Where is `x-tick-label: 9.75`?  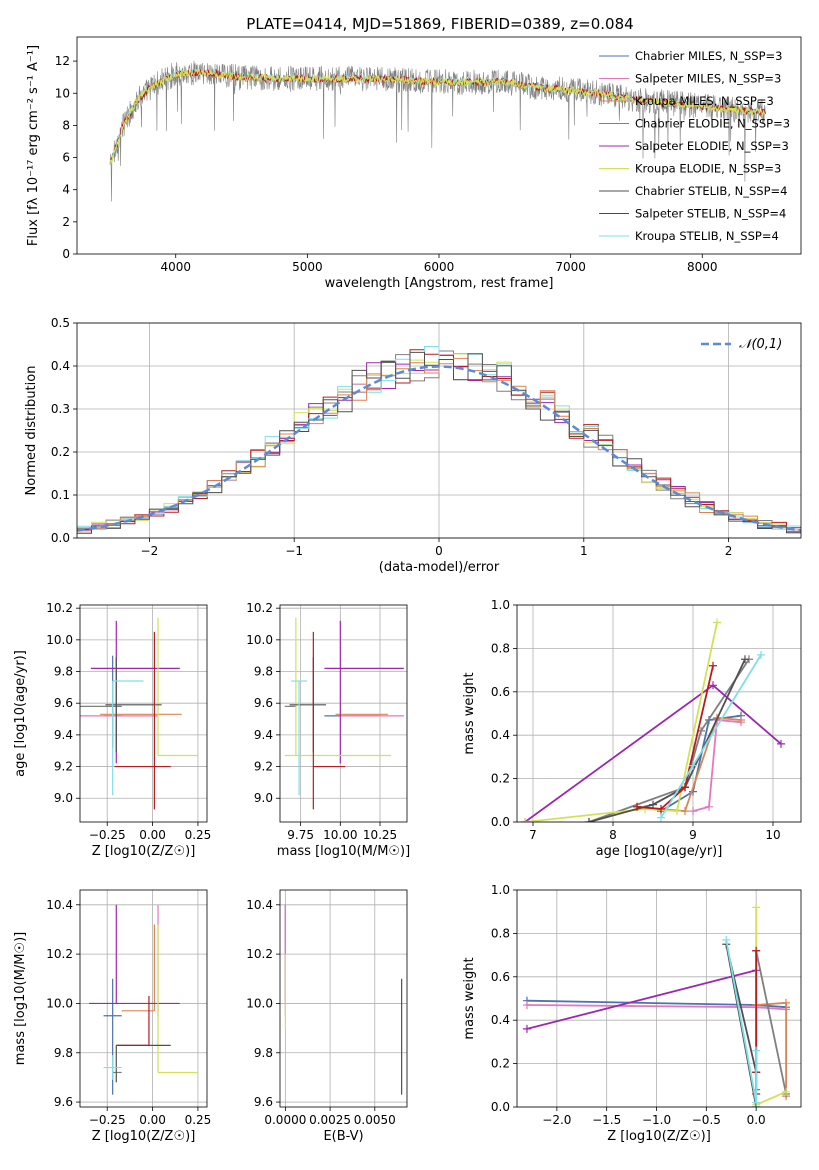 x-tick-label: 9.75 is located at coordinates (300, 835).